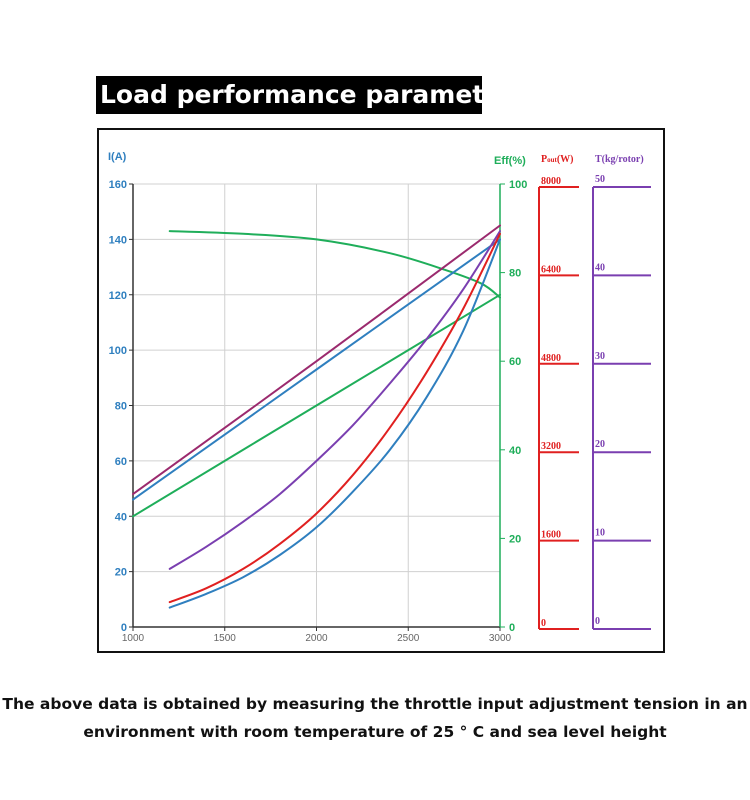 This screenshot has height=800, width=750. Describe the element at coordinates (121, 573) in the screenshot. I see `left-tick-label: 20` at that location.